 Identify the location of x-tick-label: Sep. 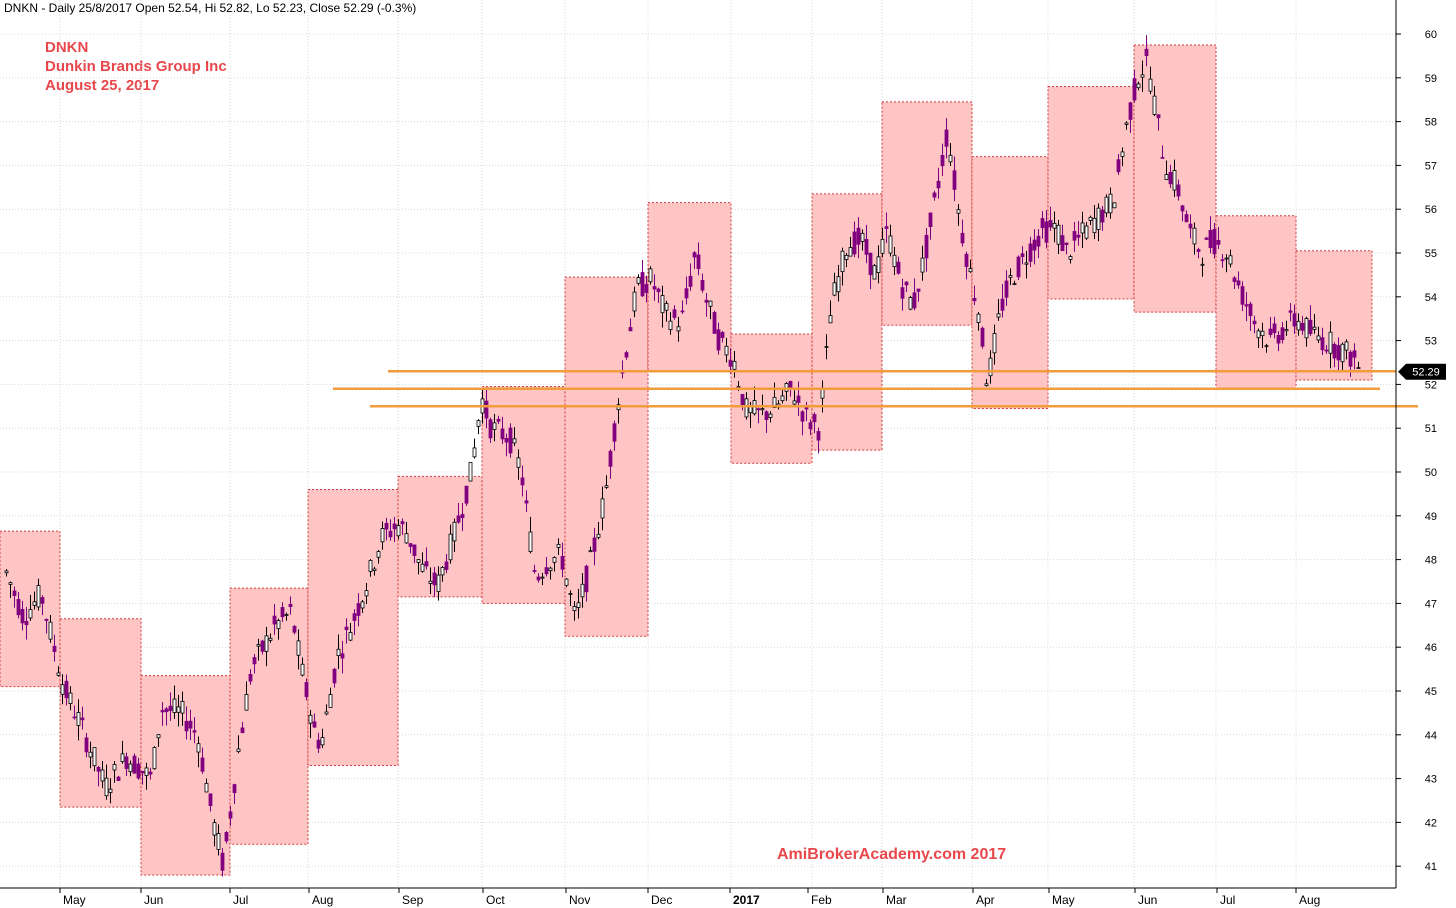
(413, 900).